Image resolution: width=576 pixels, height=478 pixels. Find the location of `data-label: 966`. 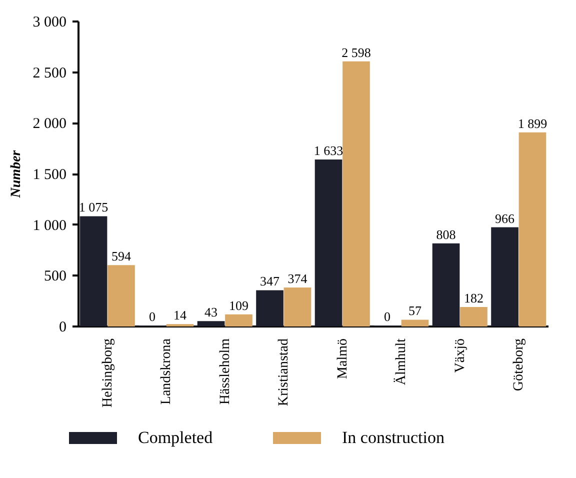

data-label: 966 is located at coordinates (505, 218).